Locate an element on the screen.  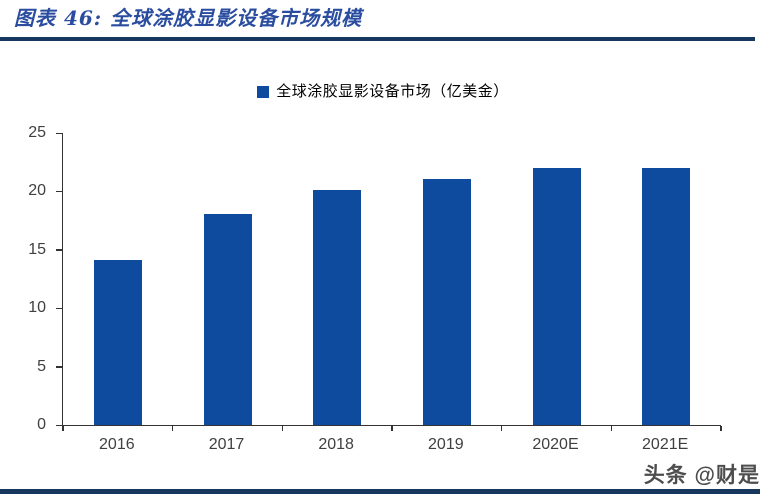
watermark-text: 头条 @财是 is located at coordinates (701, 475).